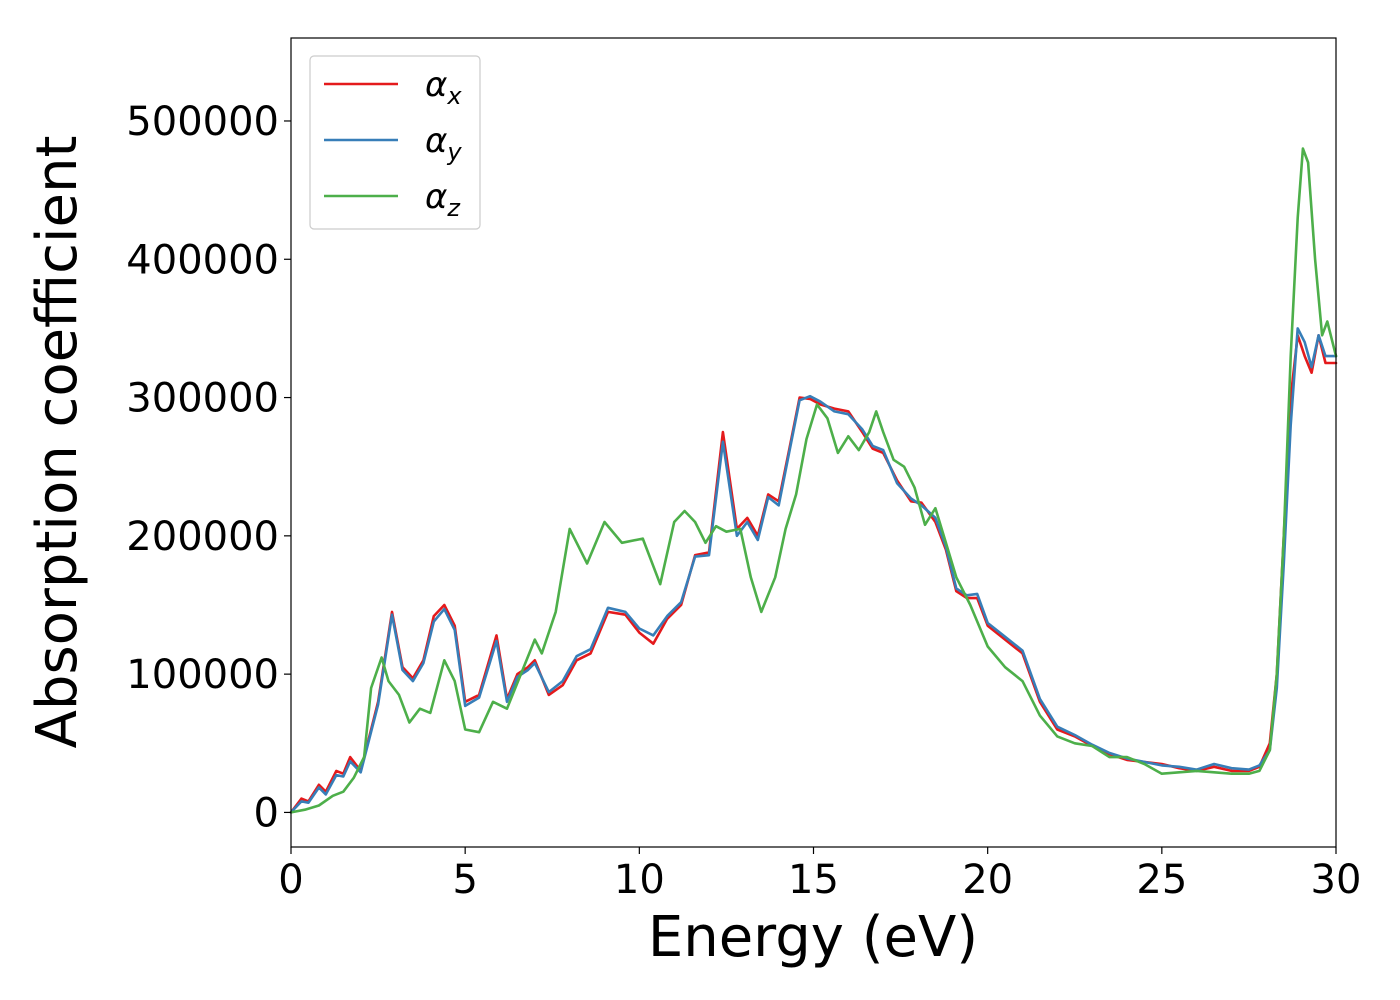 The width and height of the screenshot is (1400, 1000). I want to click on x-tick-label: 15, so click(813, 880).